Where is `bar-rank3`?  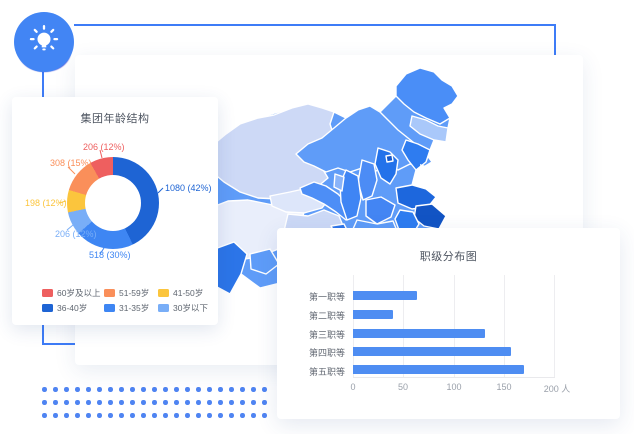 bar-rank3 is located at coordinates (419, 333).